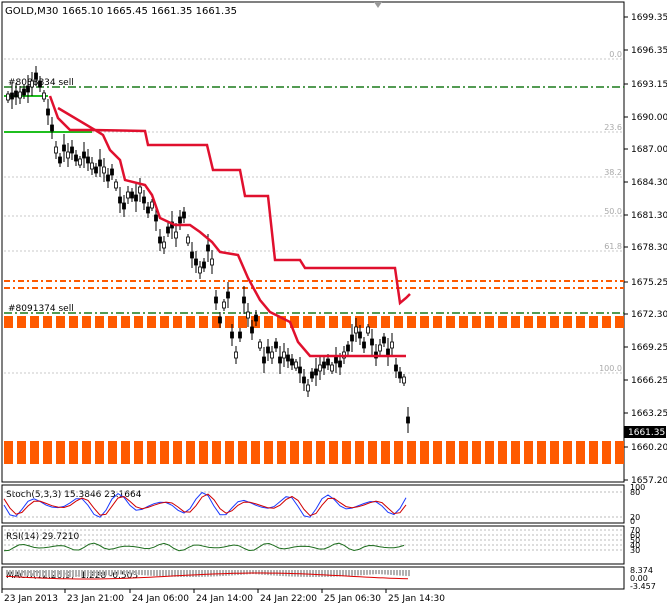 Image resolution: width=667 pixels, height=610 pixels. I want to click on chart-shift-marker-icon, so click(378, 5).